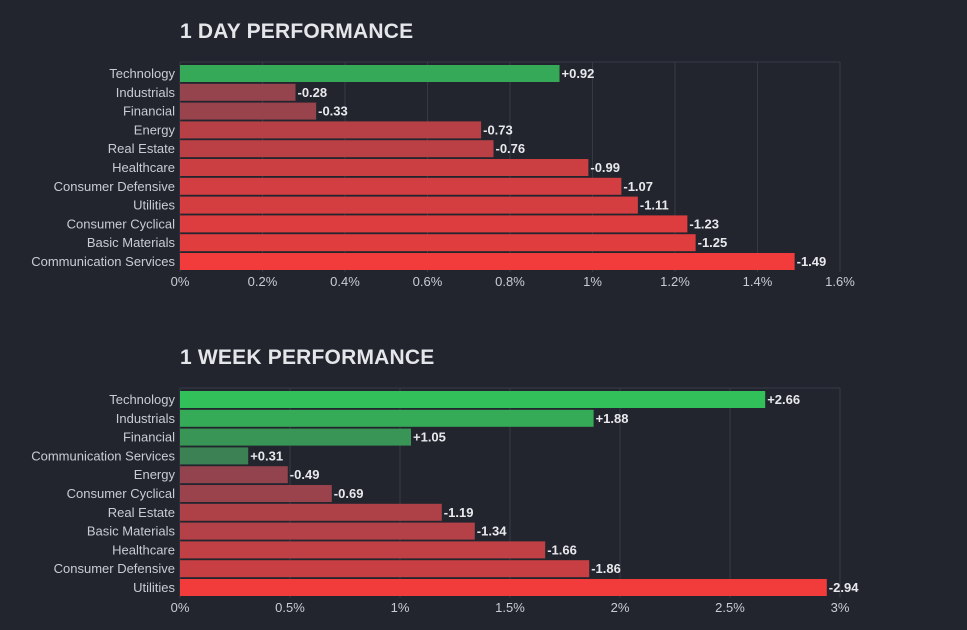  I want to click on week-tick-label: 2%, so click(620, 607).